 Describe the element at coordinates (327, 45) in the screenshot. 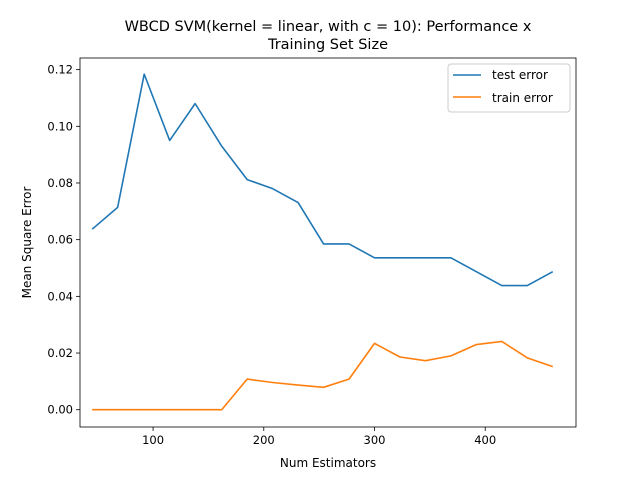

I see `chart-title-line-2: Training Set Size` at that location.